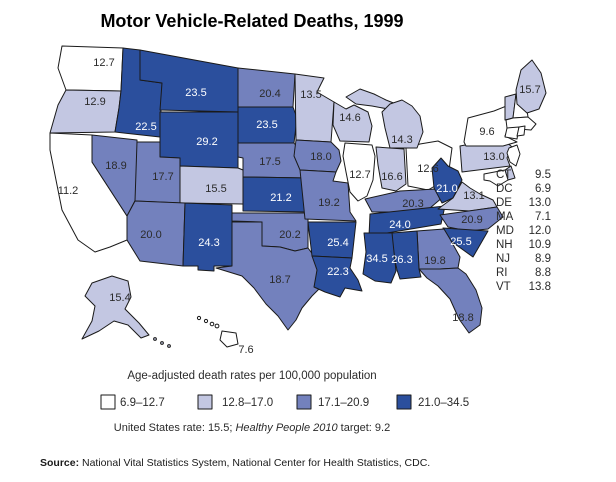  Describe the element at coordinates (337, 243) in the screenshot. I see `state-ar-value: 25.4` at that location.